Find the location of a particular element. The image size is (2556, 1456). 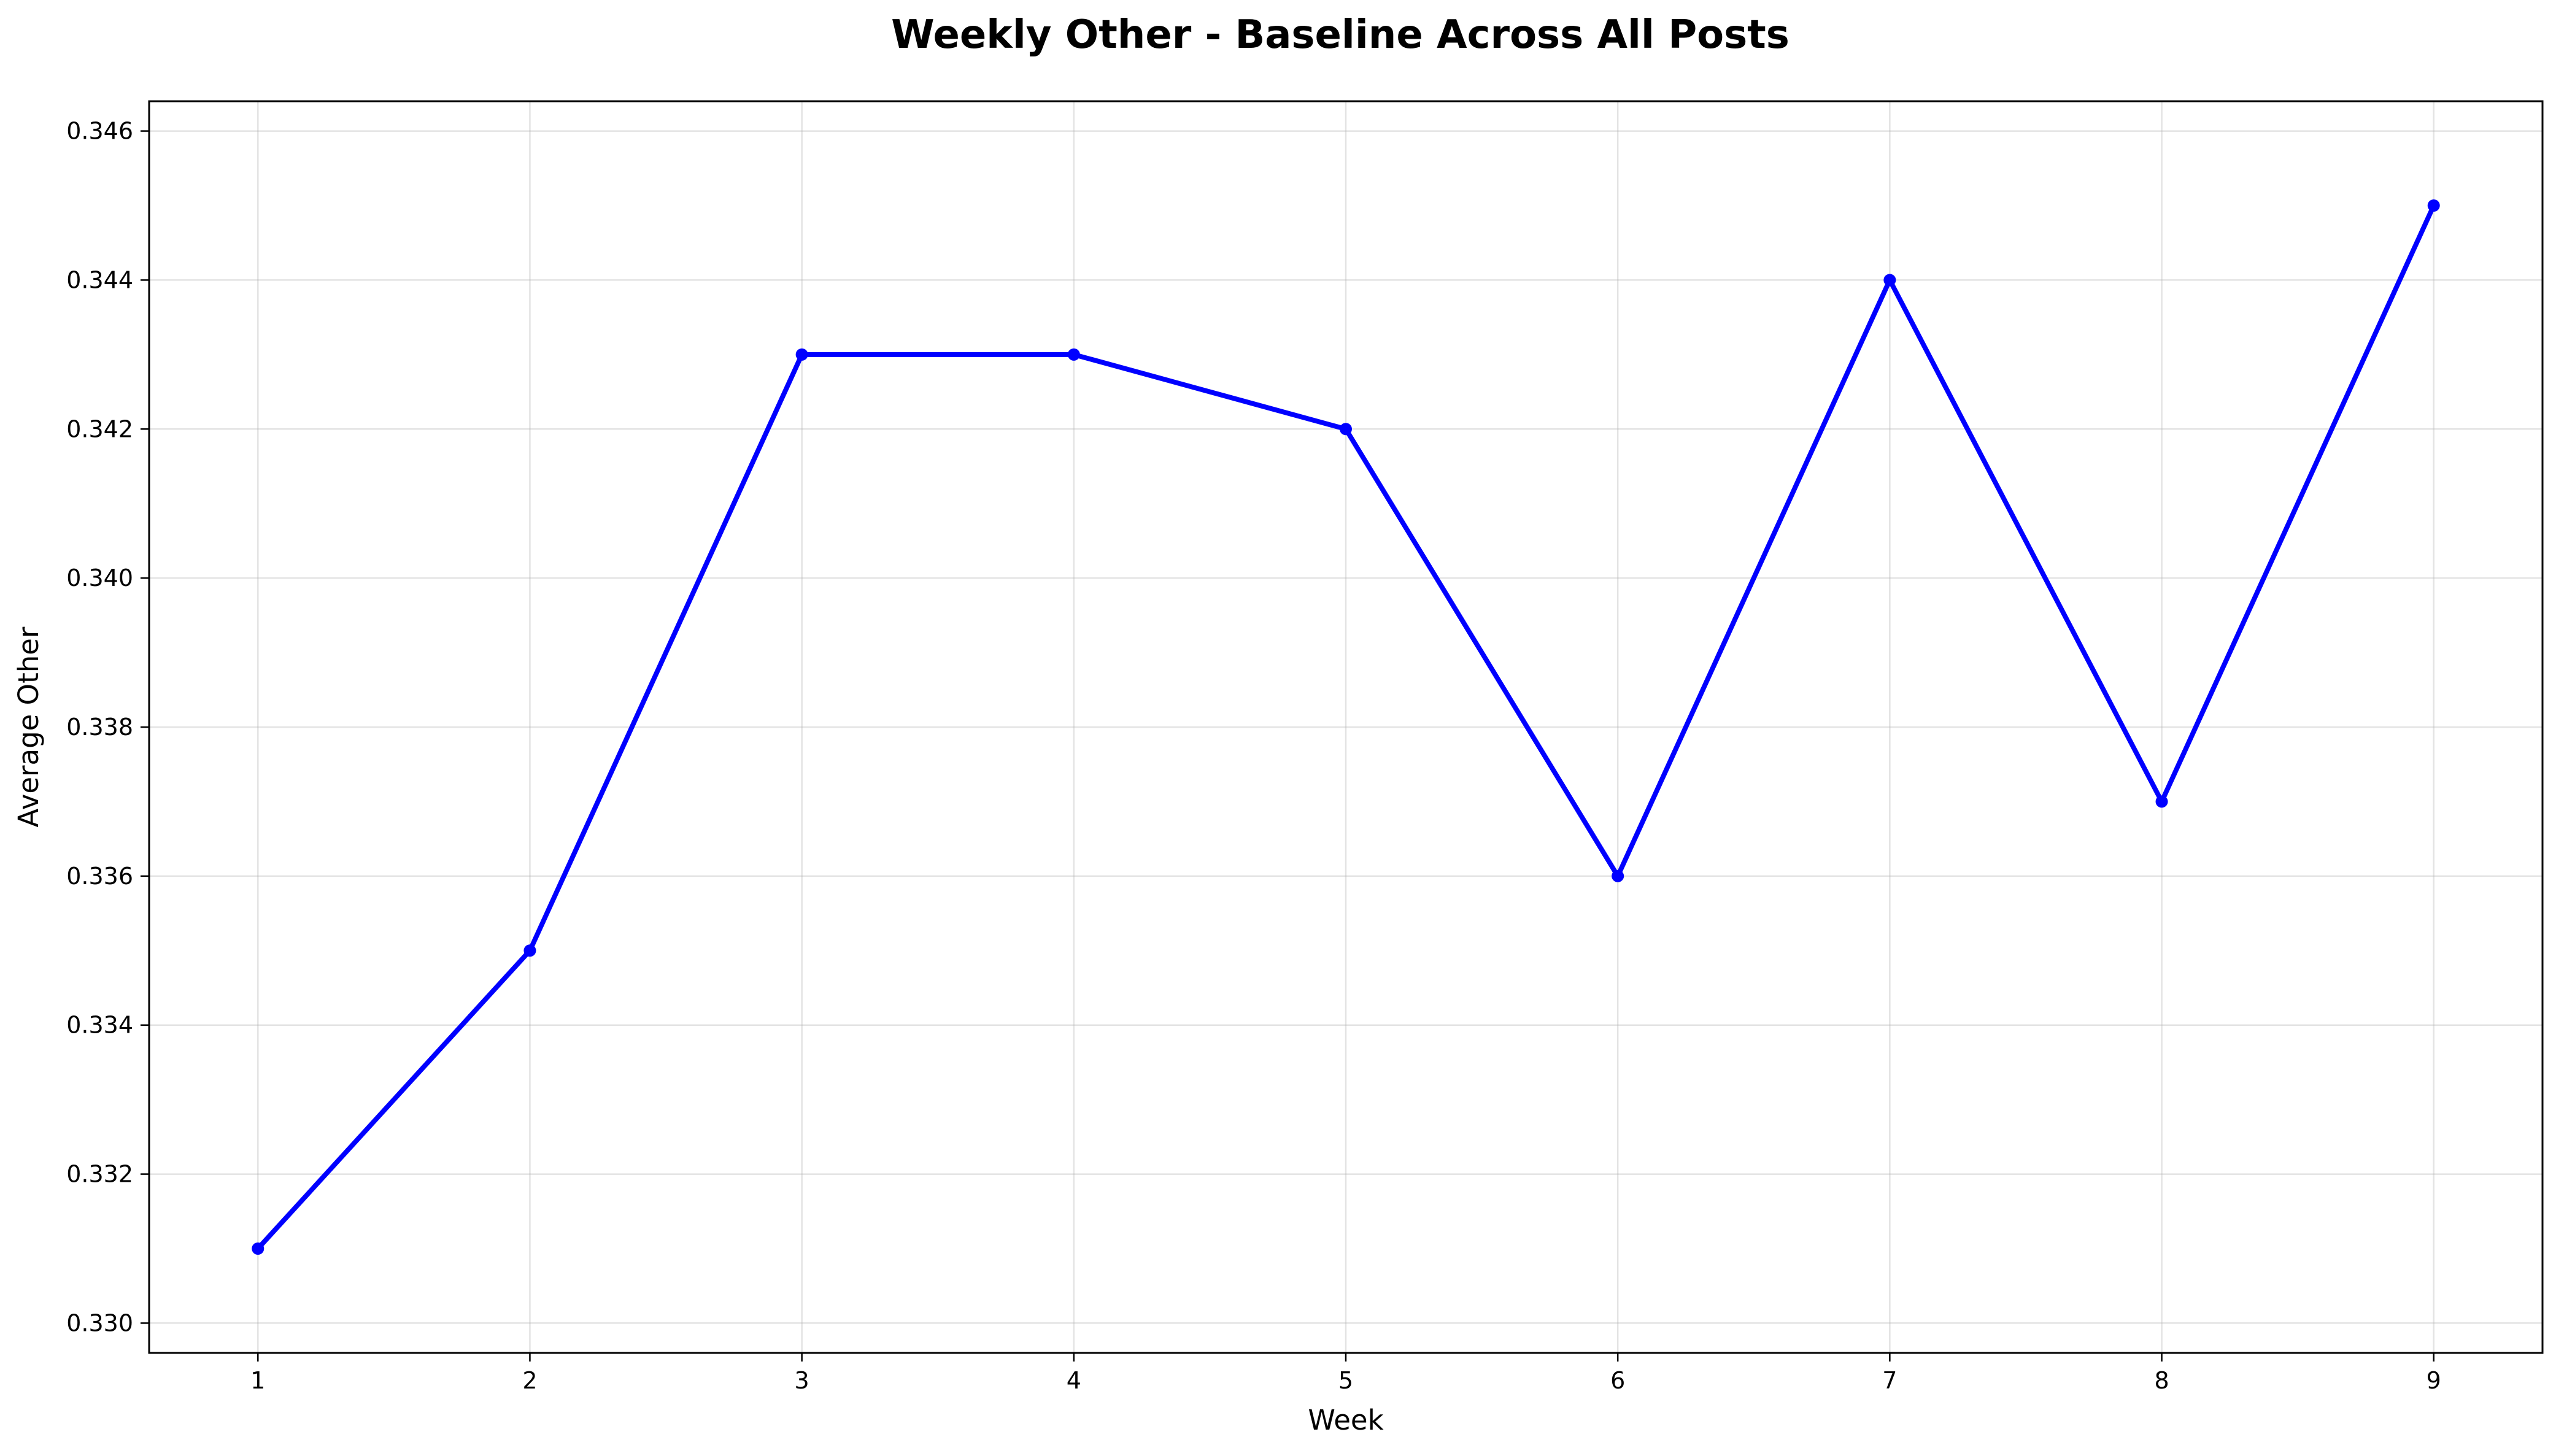

y-tick-label: 0.338 is located at coordinates (99, 727).